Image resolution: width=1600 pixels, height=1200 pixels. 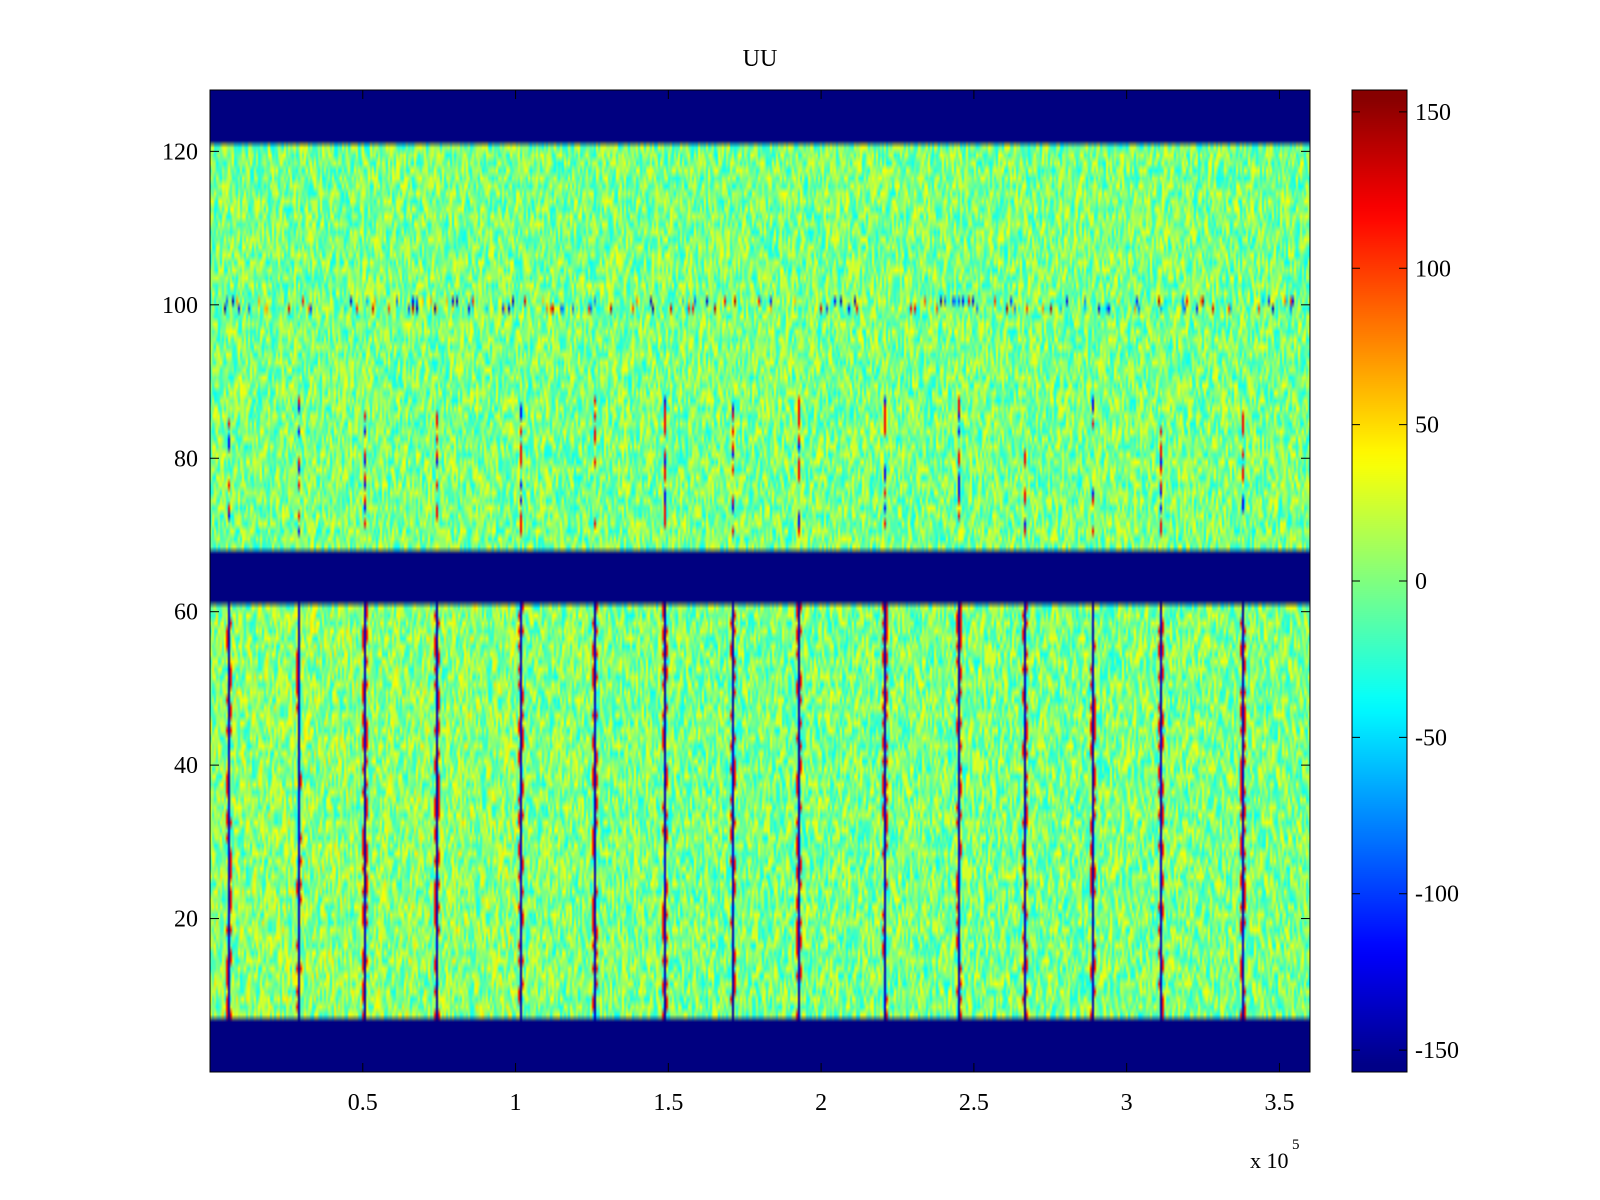 I want to click on colorbar-tick-label: -100, so click(x=1437, y=895).